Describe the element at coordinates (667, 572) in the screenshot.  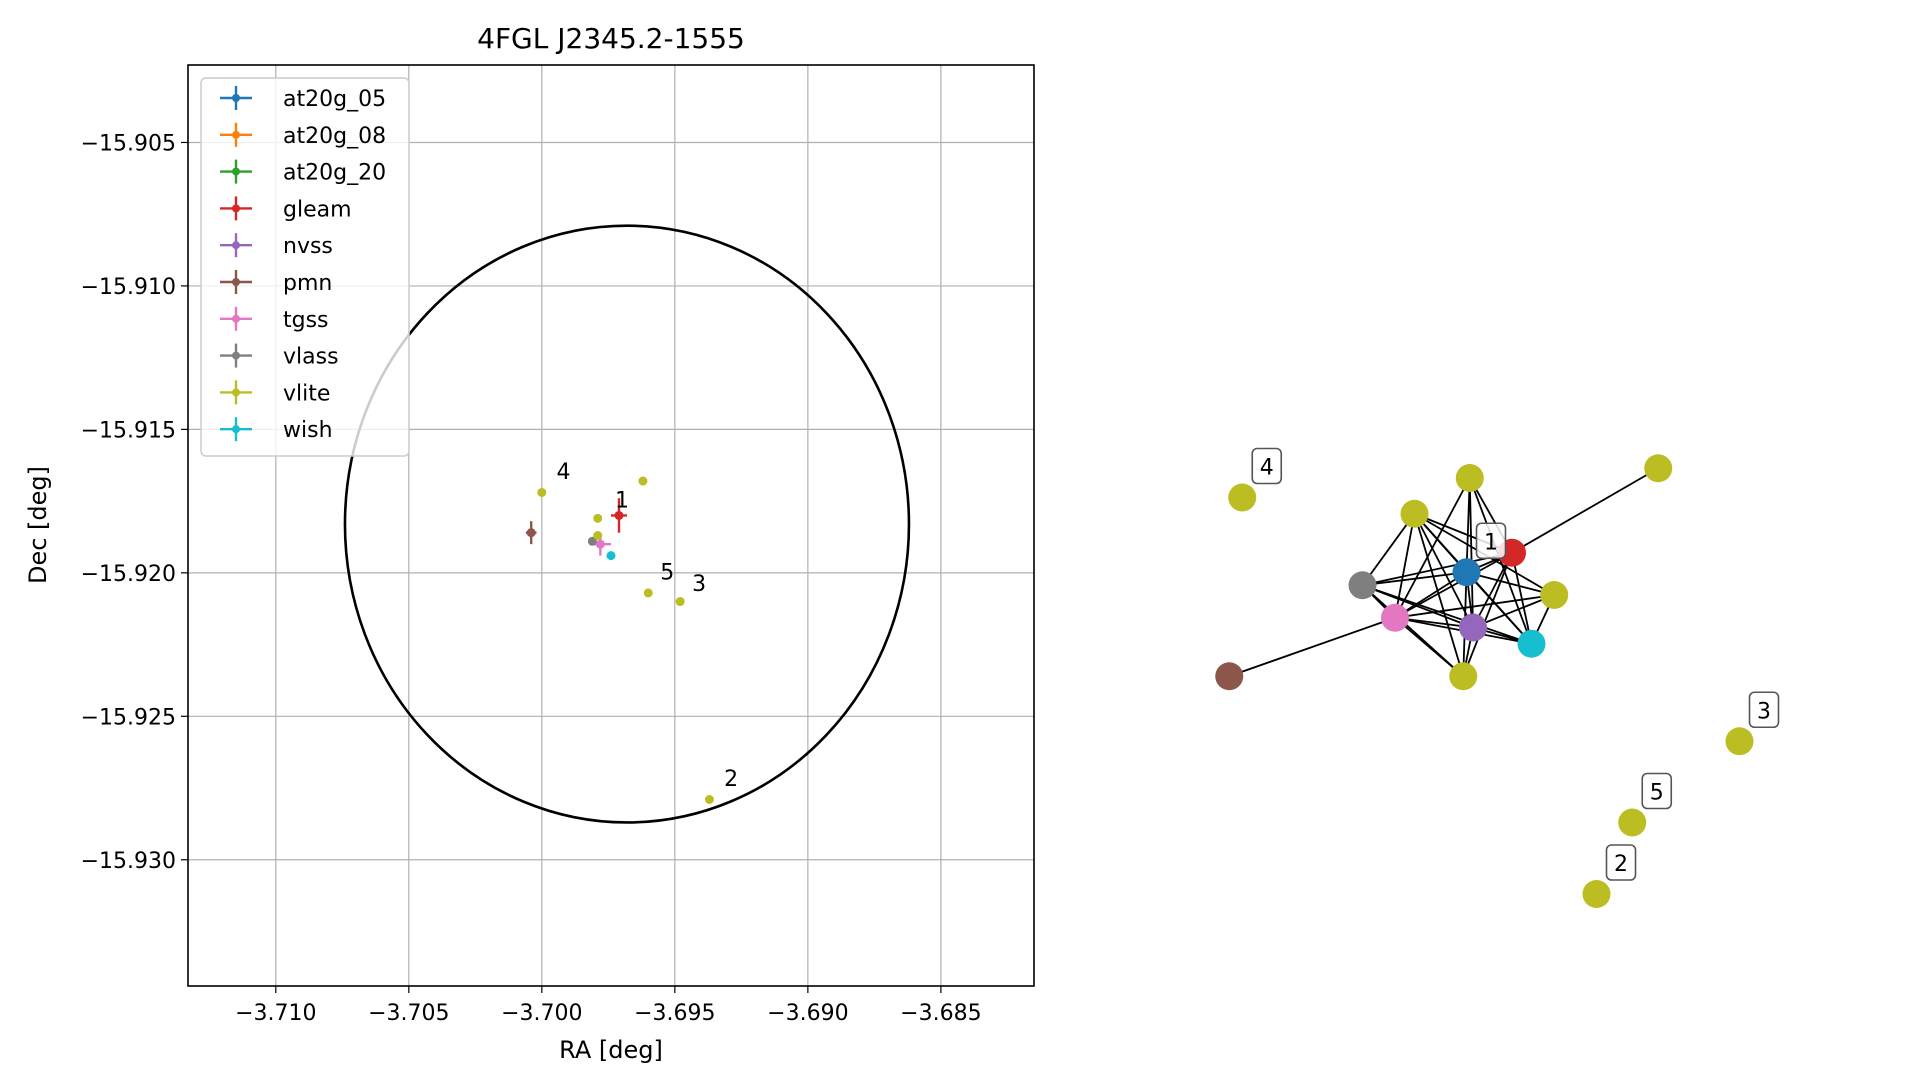
I see `annotation-5: 5` at that location.